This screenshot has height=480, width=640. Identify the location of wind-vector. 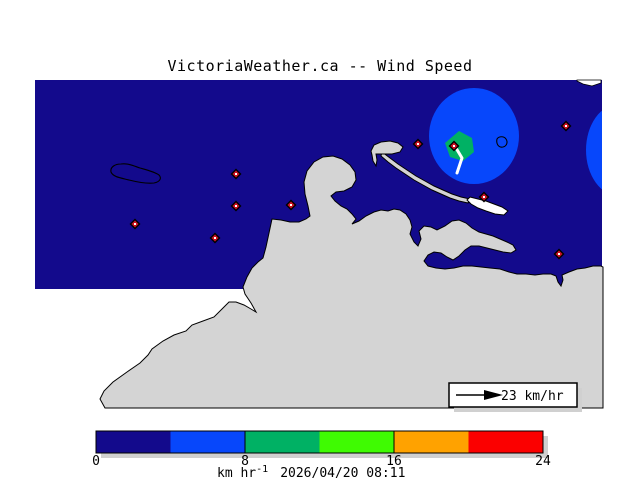
(459, 160).